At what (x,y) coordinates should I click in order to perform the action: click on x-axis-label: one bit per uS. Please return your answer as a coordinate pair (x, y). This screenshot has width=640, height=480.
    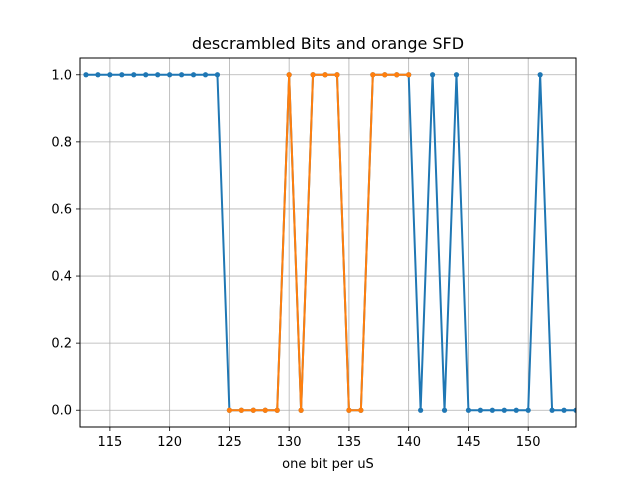
    Looking at the image, I should click on (328, 464).